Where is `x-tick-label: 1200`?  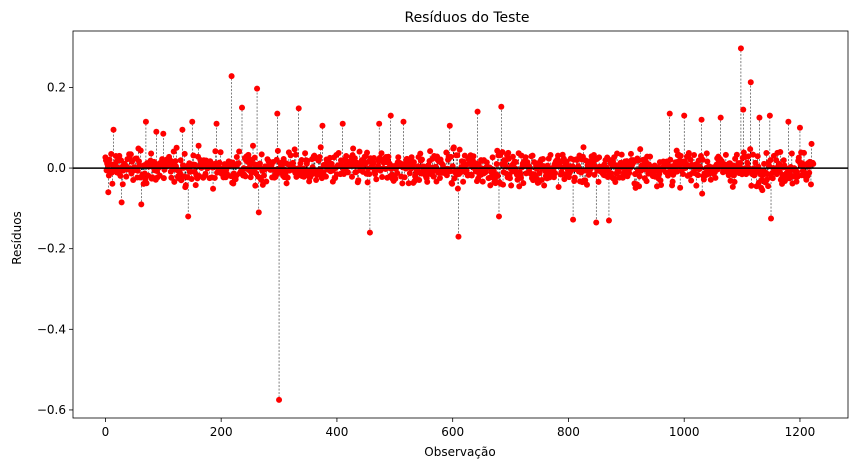
x-tick-label: 1200 is located at coordinates (800, 432).